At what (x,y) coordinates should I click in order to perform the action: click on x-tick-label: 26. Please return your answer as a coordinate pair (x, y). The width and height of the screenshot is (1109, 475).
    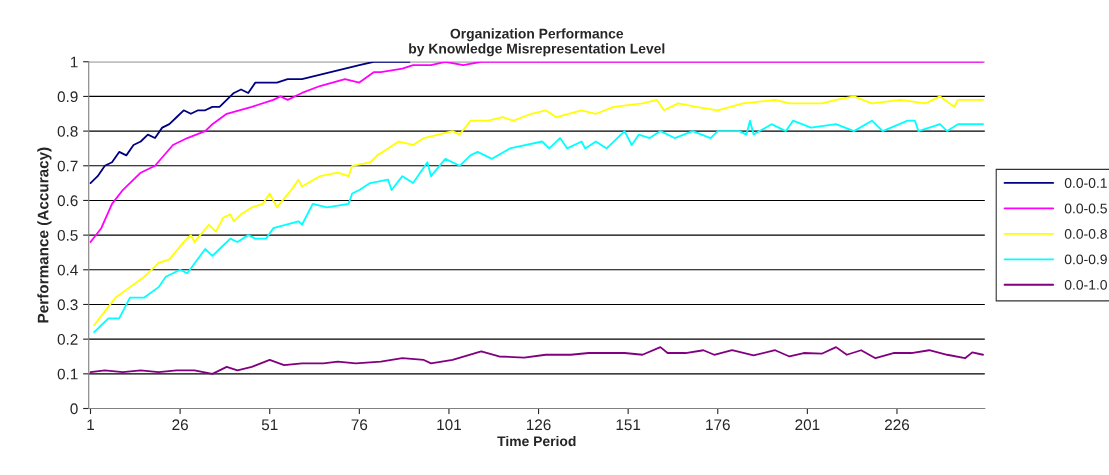
    Looking at the image, I should click on (180, 425).